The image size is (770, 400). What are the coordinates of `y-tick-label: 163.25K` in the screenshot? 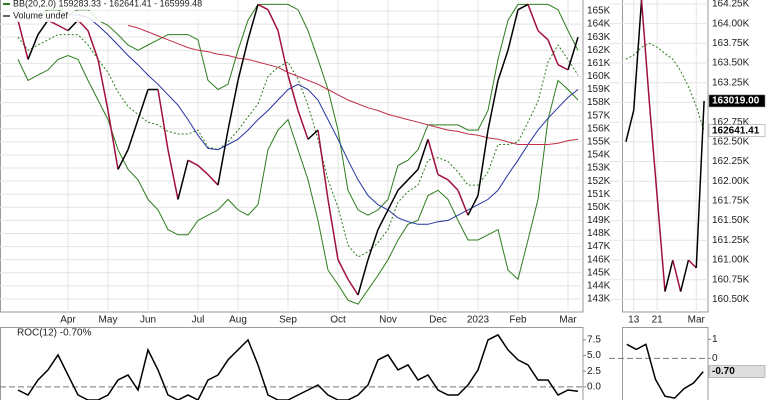 It's located at (731, 82).